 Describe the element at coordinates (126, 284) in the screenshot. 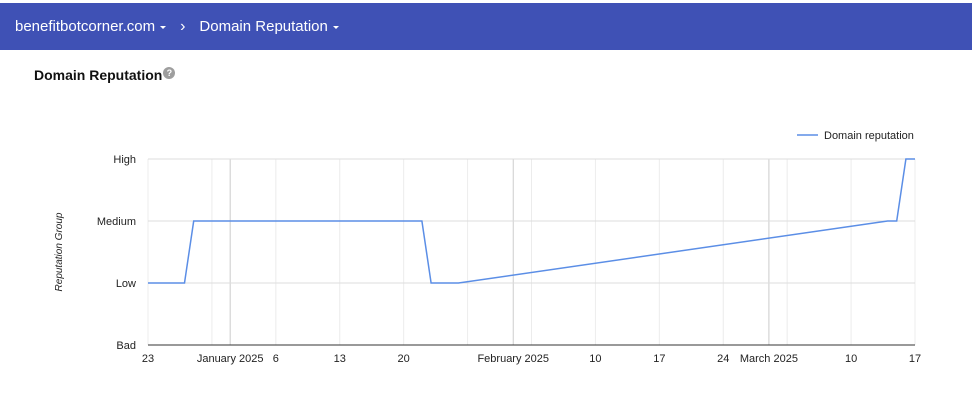

I see `y-tick-label-low: Low` at that location.